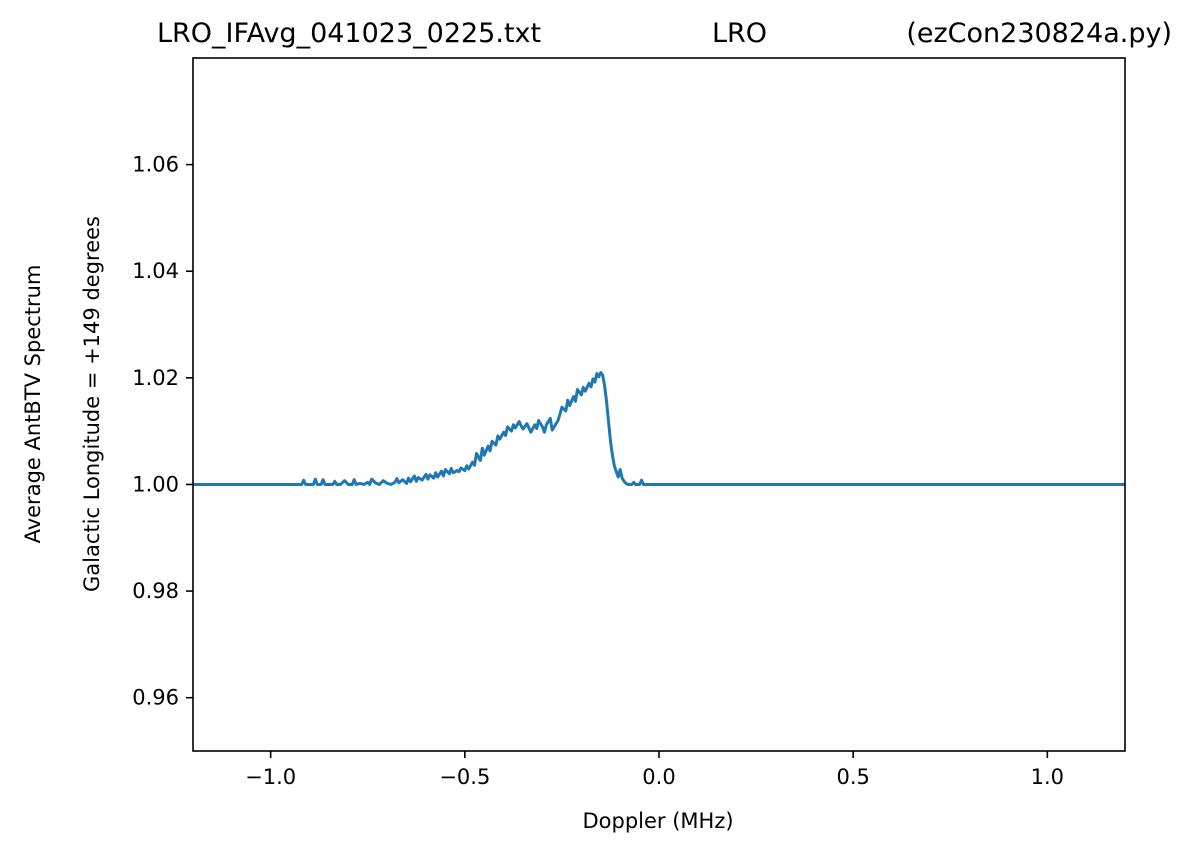 The width and height of the screenshot is (1200, 852). What do you see at coordinates (155, 271) in the screenshot?
I see `y-tick-label-4: 1.04` at bounding box center [155, 271].